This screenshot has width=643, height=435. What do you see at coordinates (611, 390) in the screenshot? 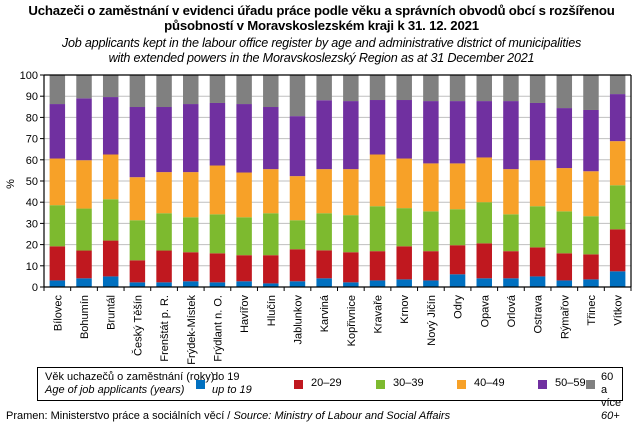
I see `legend-label-cs: 60 a více` at bounding box center [611, 390].